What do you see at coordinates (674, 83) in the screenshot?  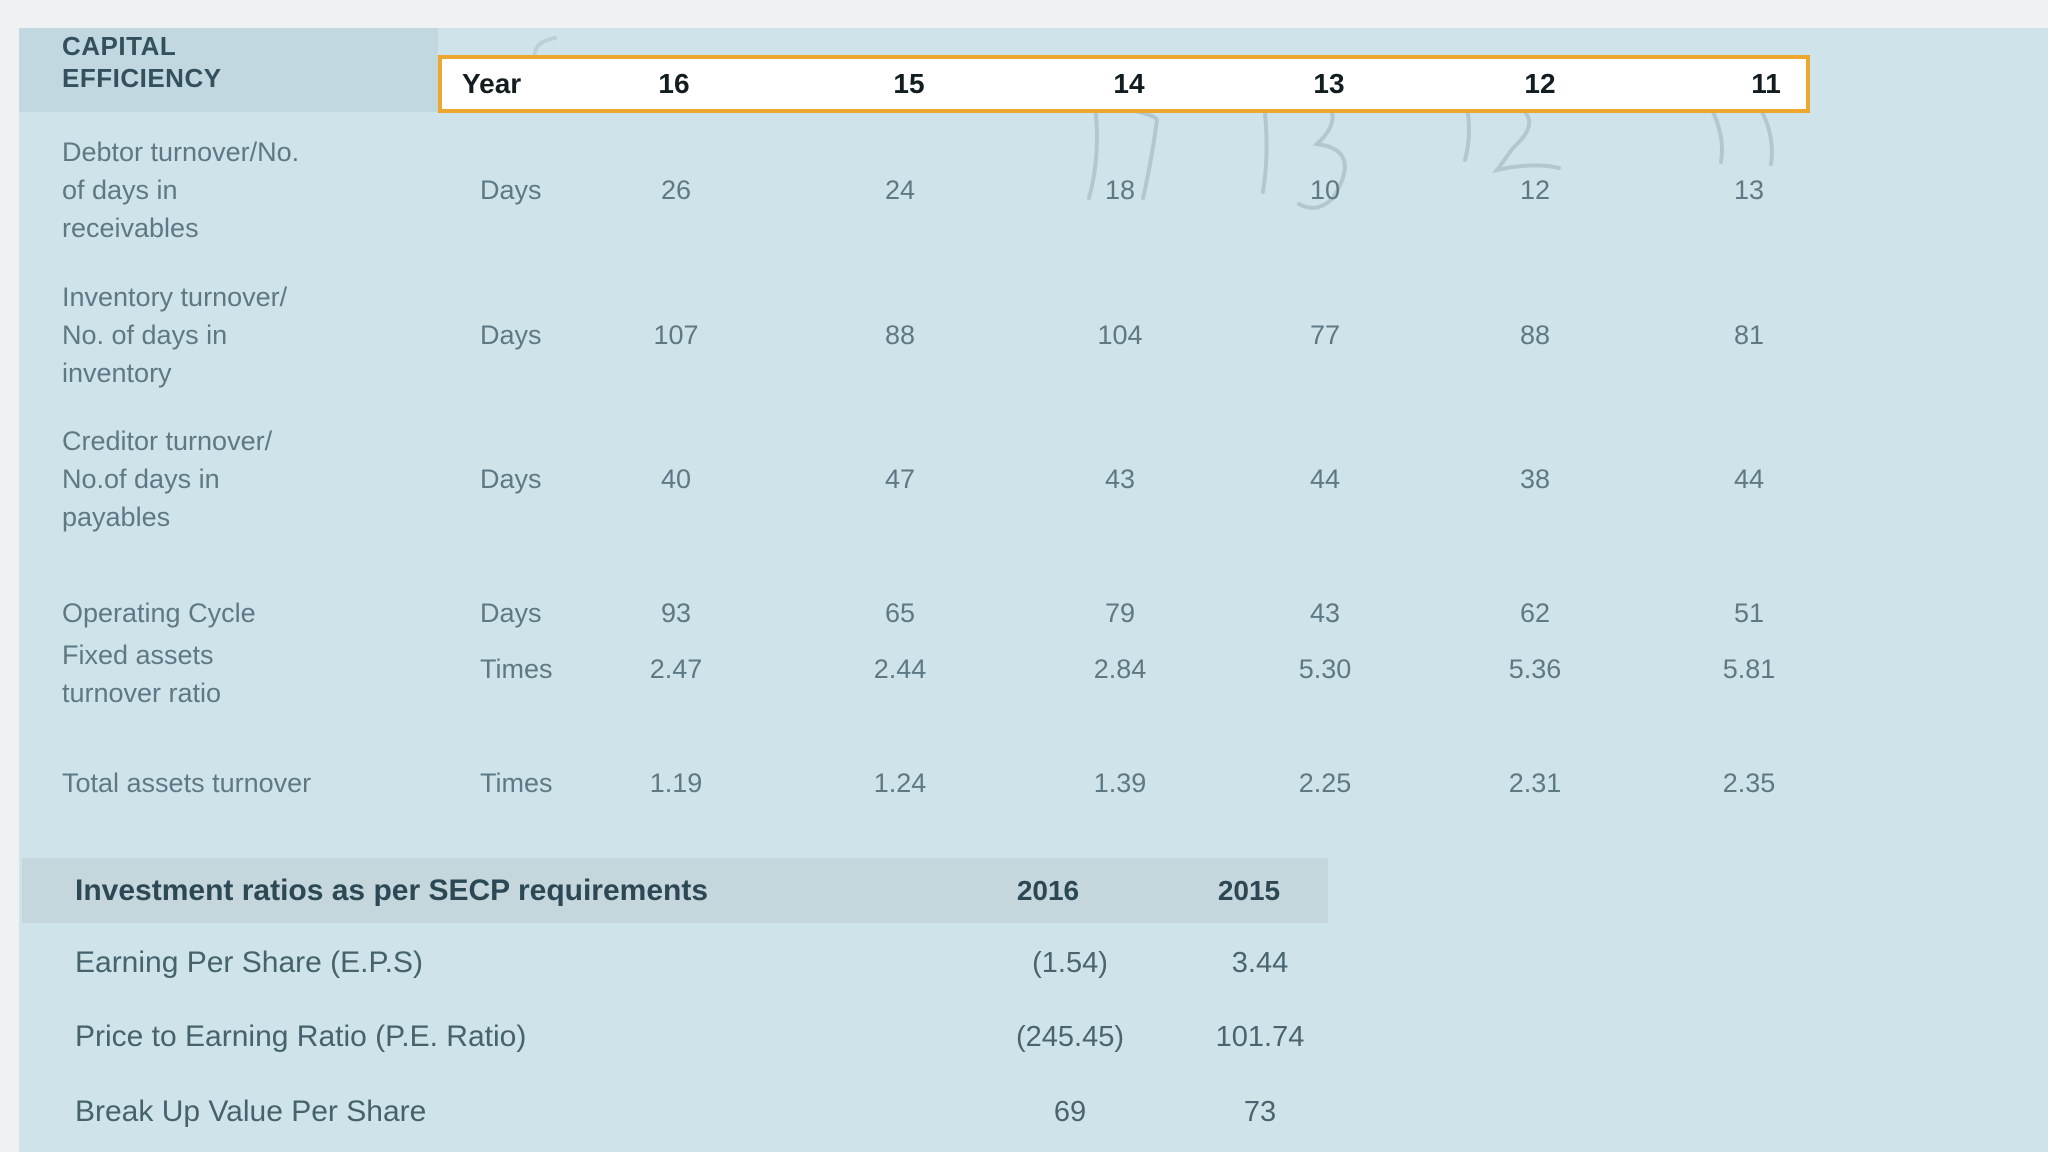 I see `year-column-header: 16` at bounding box center [674, 83].